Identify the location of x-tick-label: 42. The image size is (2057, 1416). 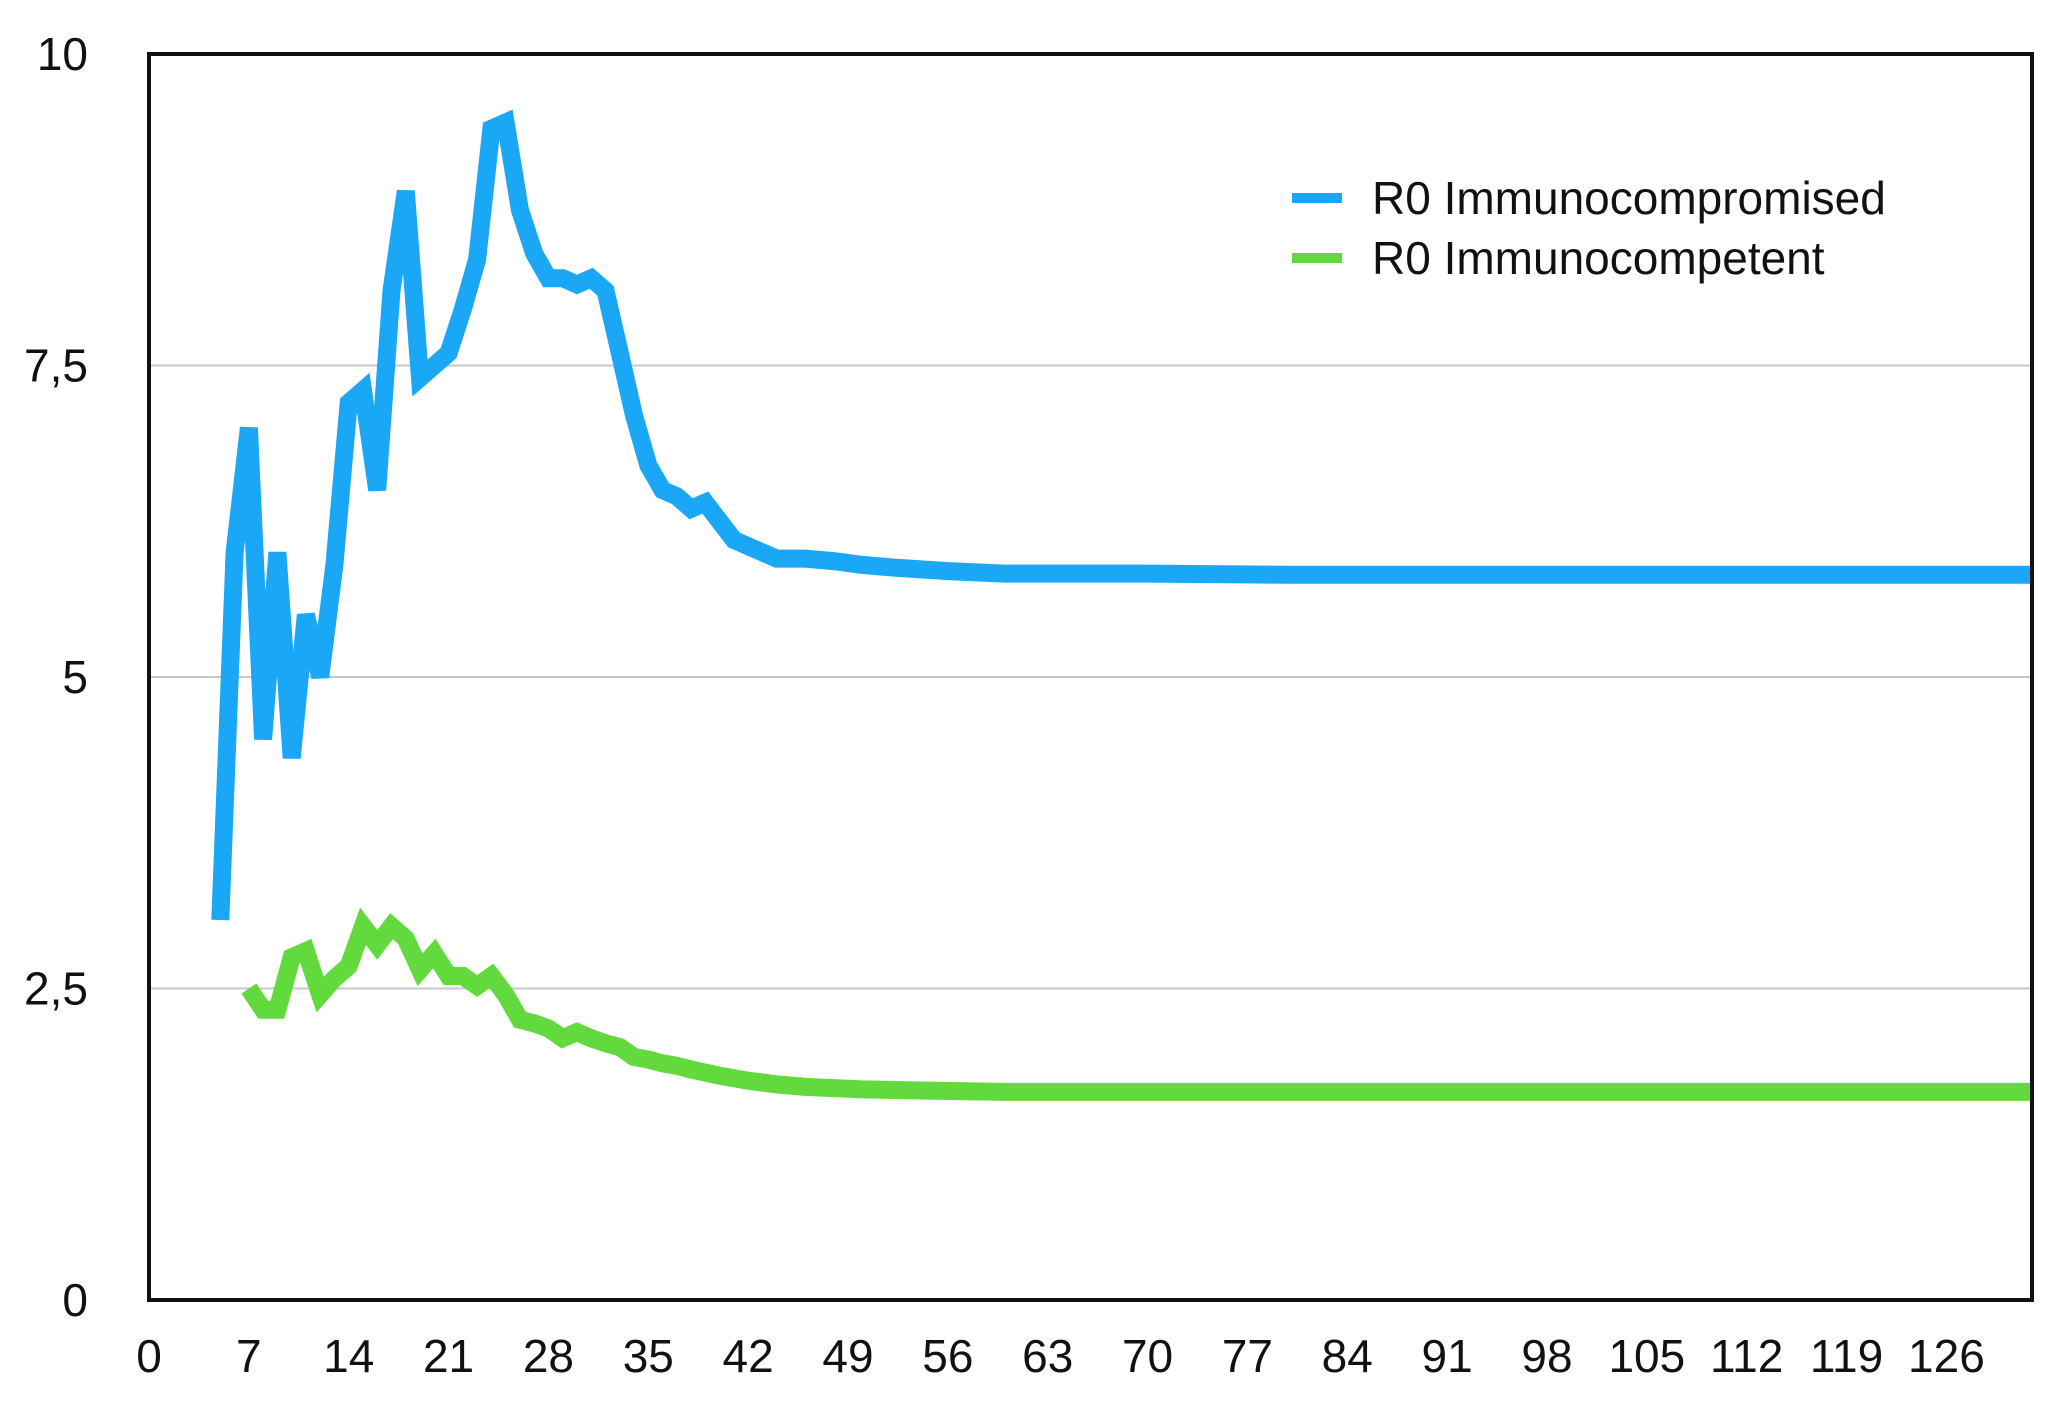
(748, 1356).